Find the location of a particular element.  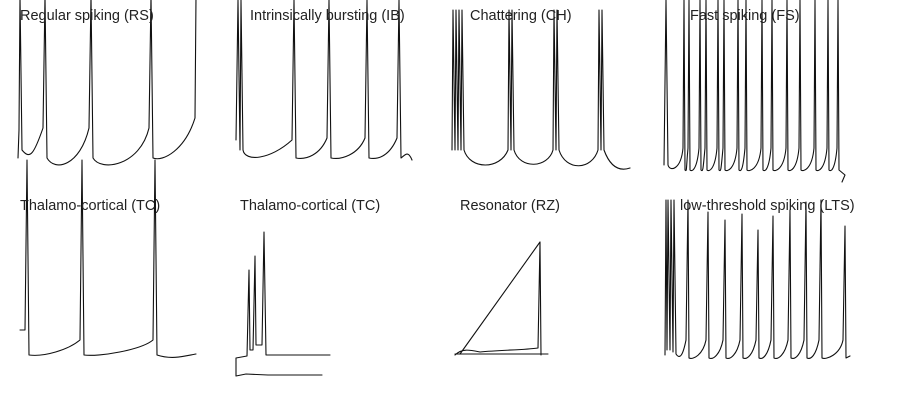

trace-ib is located at coordinates (324, 80).